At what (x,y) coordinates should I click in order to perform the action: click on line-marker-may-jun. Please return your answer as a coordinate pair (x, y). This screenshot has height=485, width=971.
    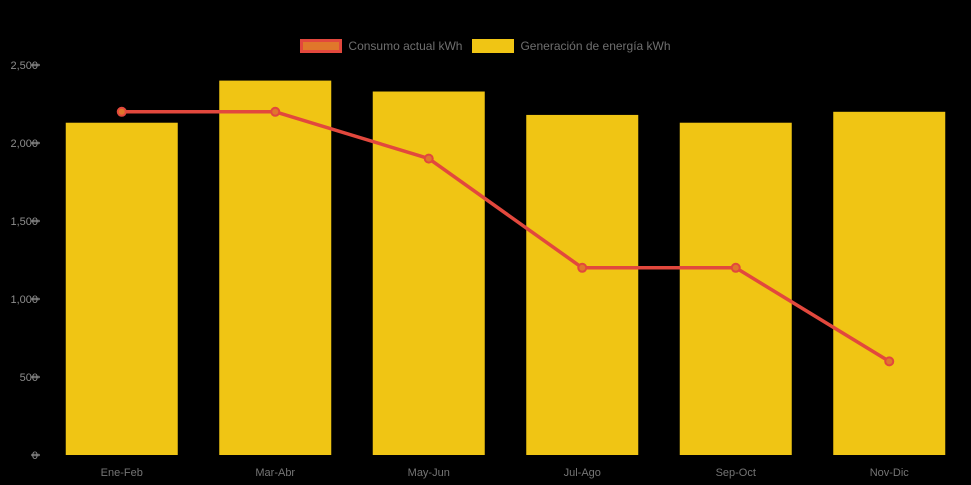
    Looking at the image, I should click on (428, 158).